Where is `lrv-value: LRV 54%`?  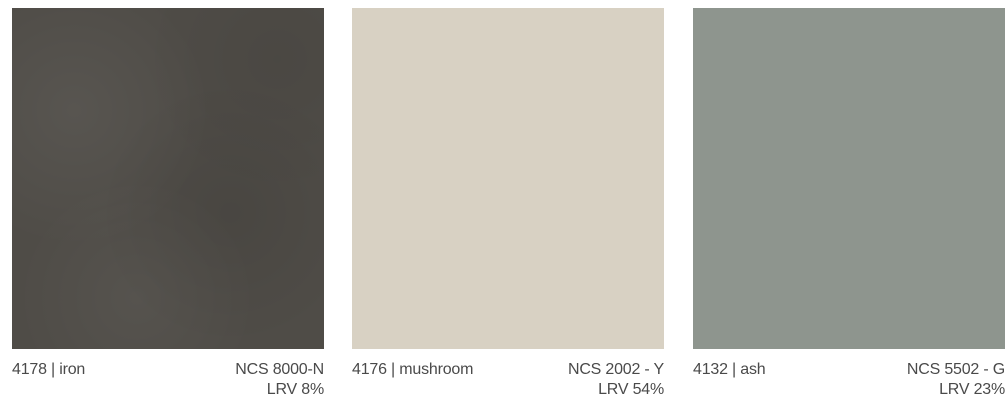
lrv-value: LRV 54% is located at coordinates (631, 389).